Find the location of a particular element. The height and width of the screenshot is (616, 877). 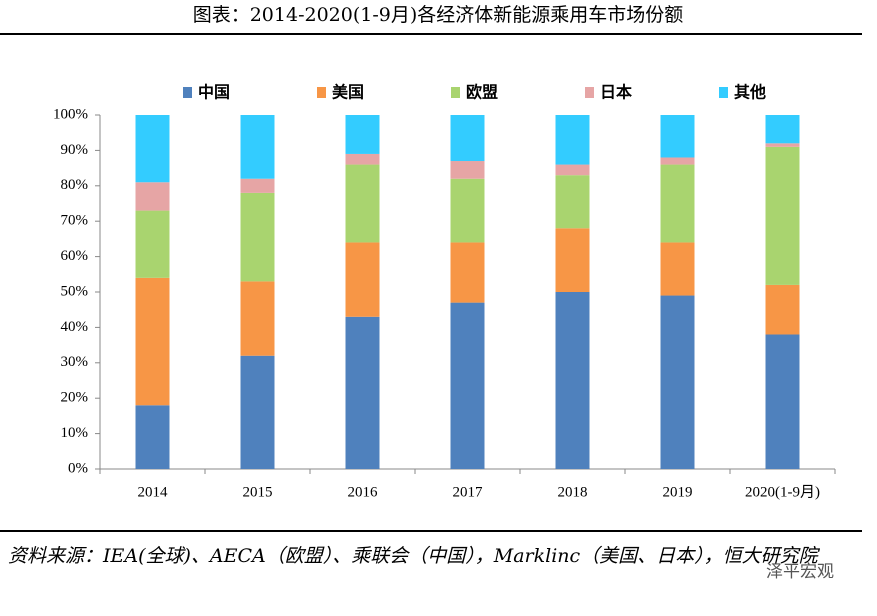

legend-label: 中国 is located at coordinates (214, 92).